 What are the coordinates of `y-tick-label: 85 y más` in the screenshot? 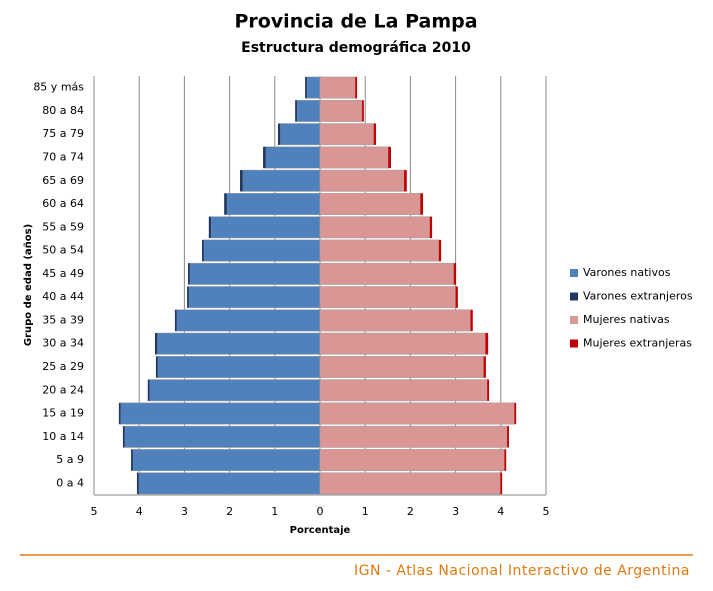 It's located at (58, 87).